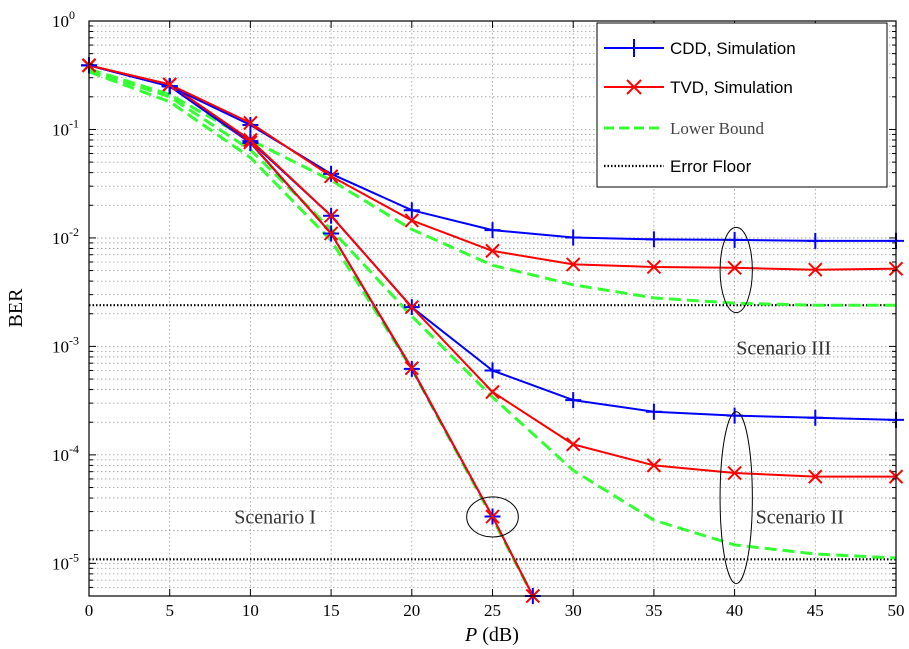 The image size is (909, 649). I want to click on legend-label: Error Floor, so click(711, 166).